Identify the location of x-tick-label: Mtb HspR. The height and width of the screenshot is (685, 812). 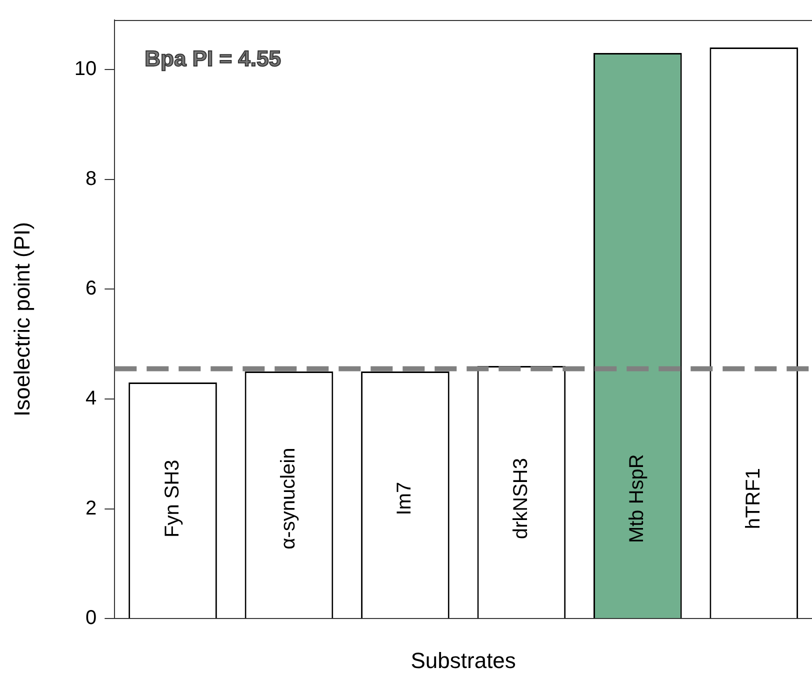
(637, 499).